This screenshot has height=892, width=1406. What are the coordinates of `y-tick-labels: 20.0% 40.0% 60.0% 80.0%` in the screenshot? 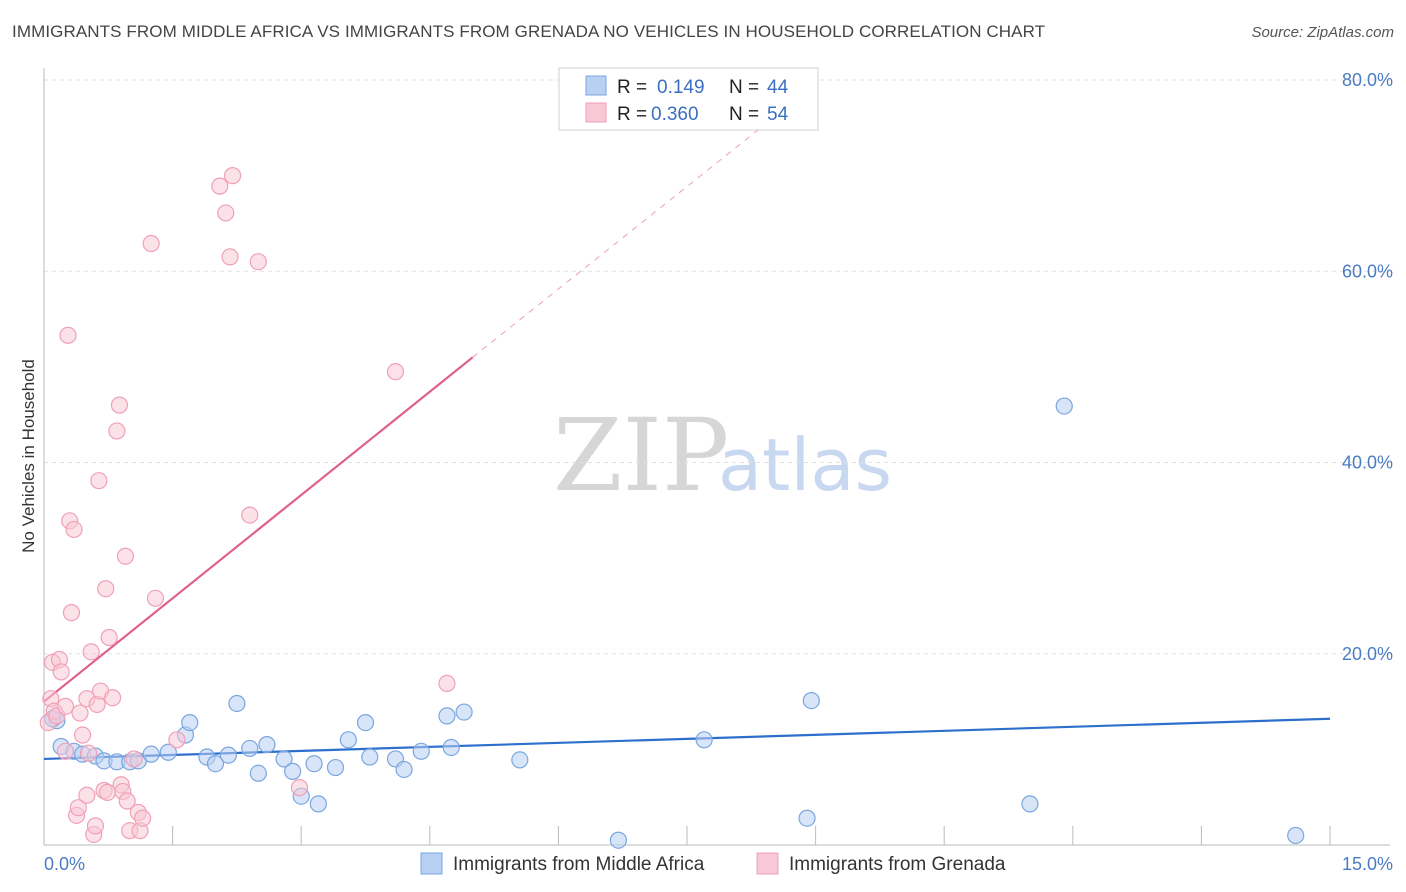 It's located at (1367, 367).